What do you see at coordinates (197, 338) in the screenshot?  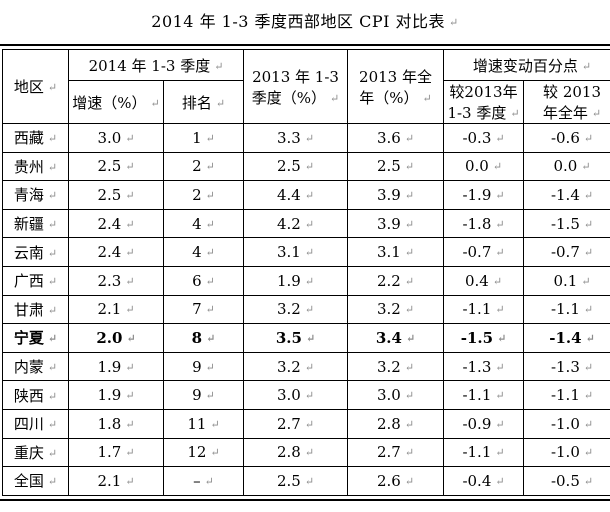 I see `cell-value: 8` at bounding box center [197, 338].